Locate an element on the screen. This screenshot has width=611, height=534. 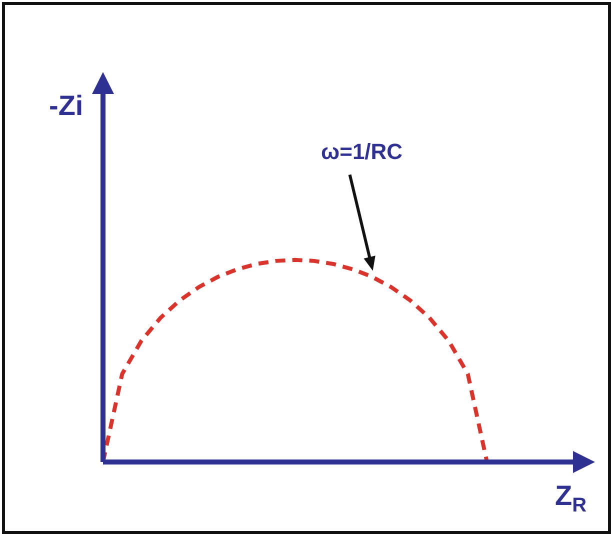
x-axis-title: Z$_{R}$ is located at coordinates (571, 499).